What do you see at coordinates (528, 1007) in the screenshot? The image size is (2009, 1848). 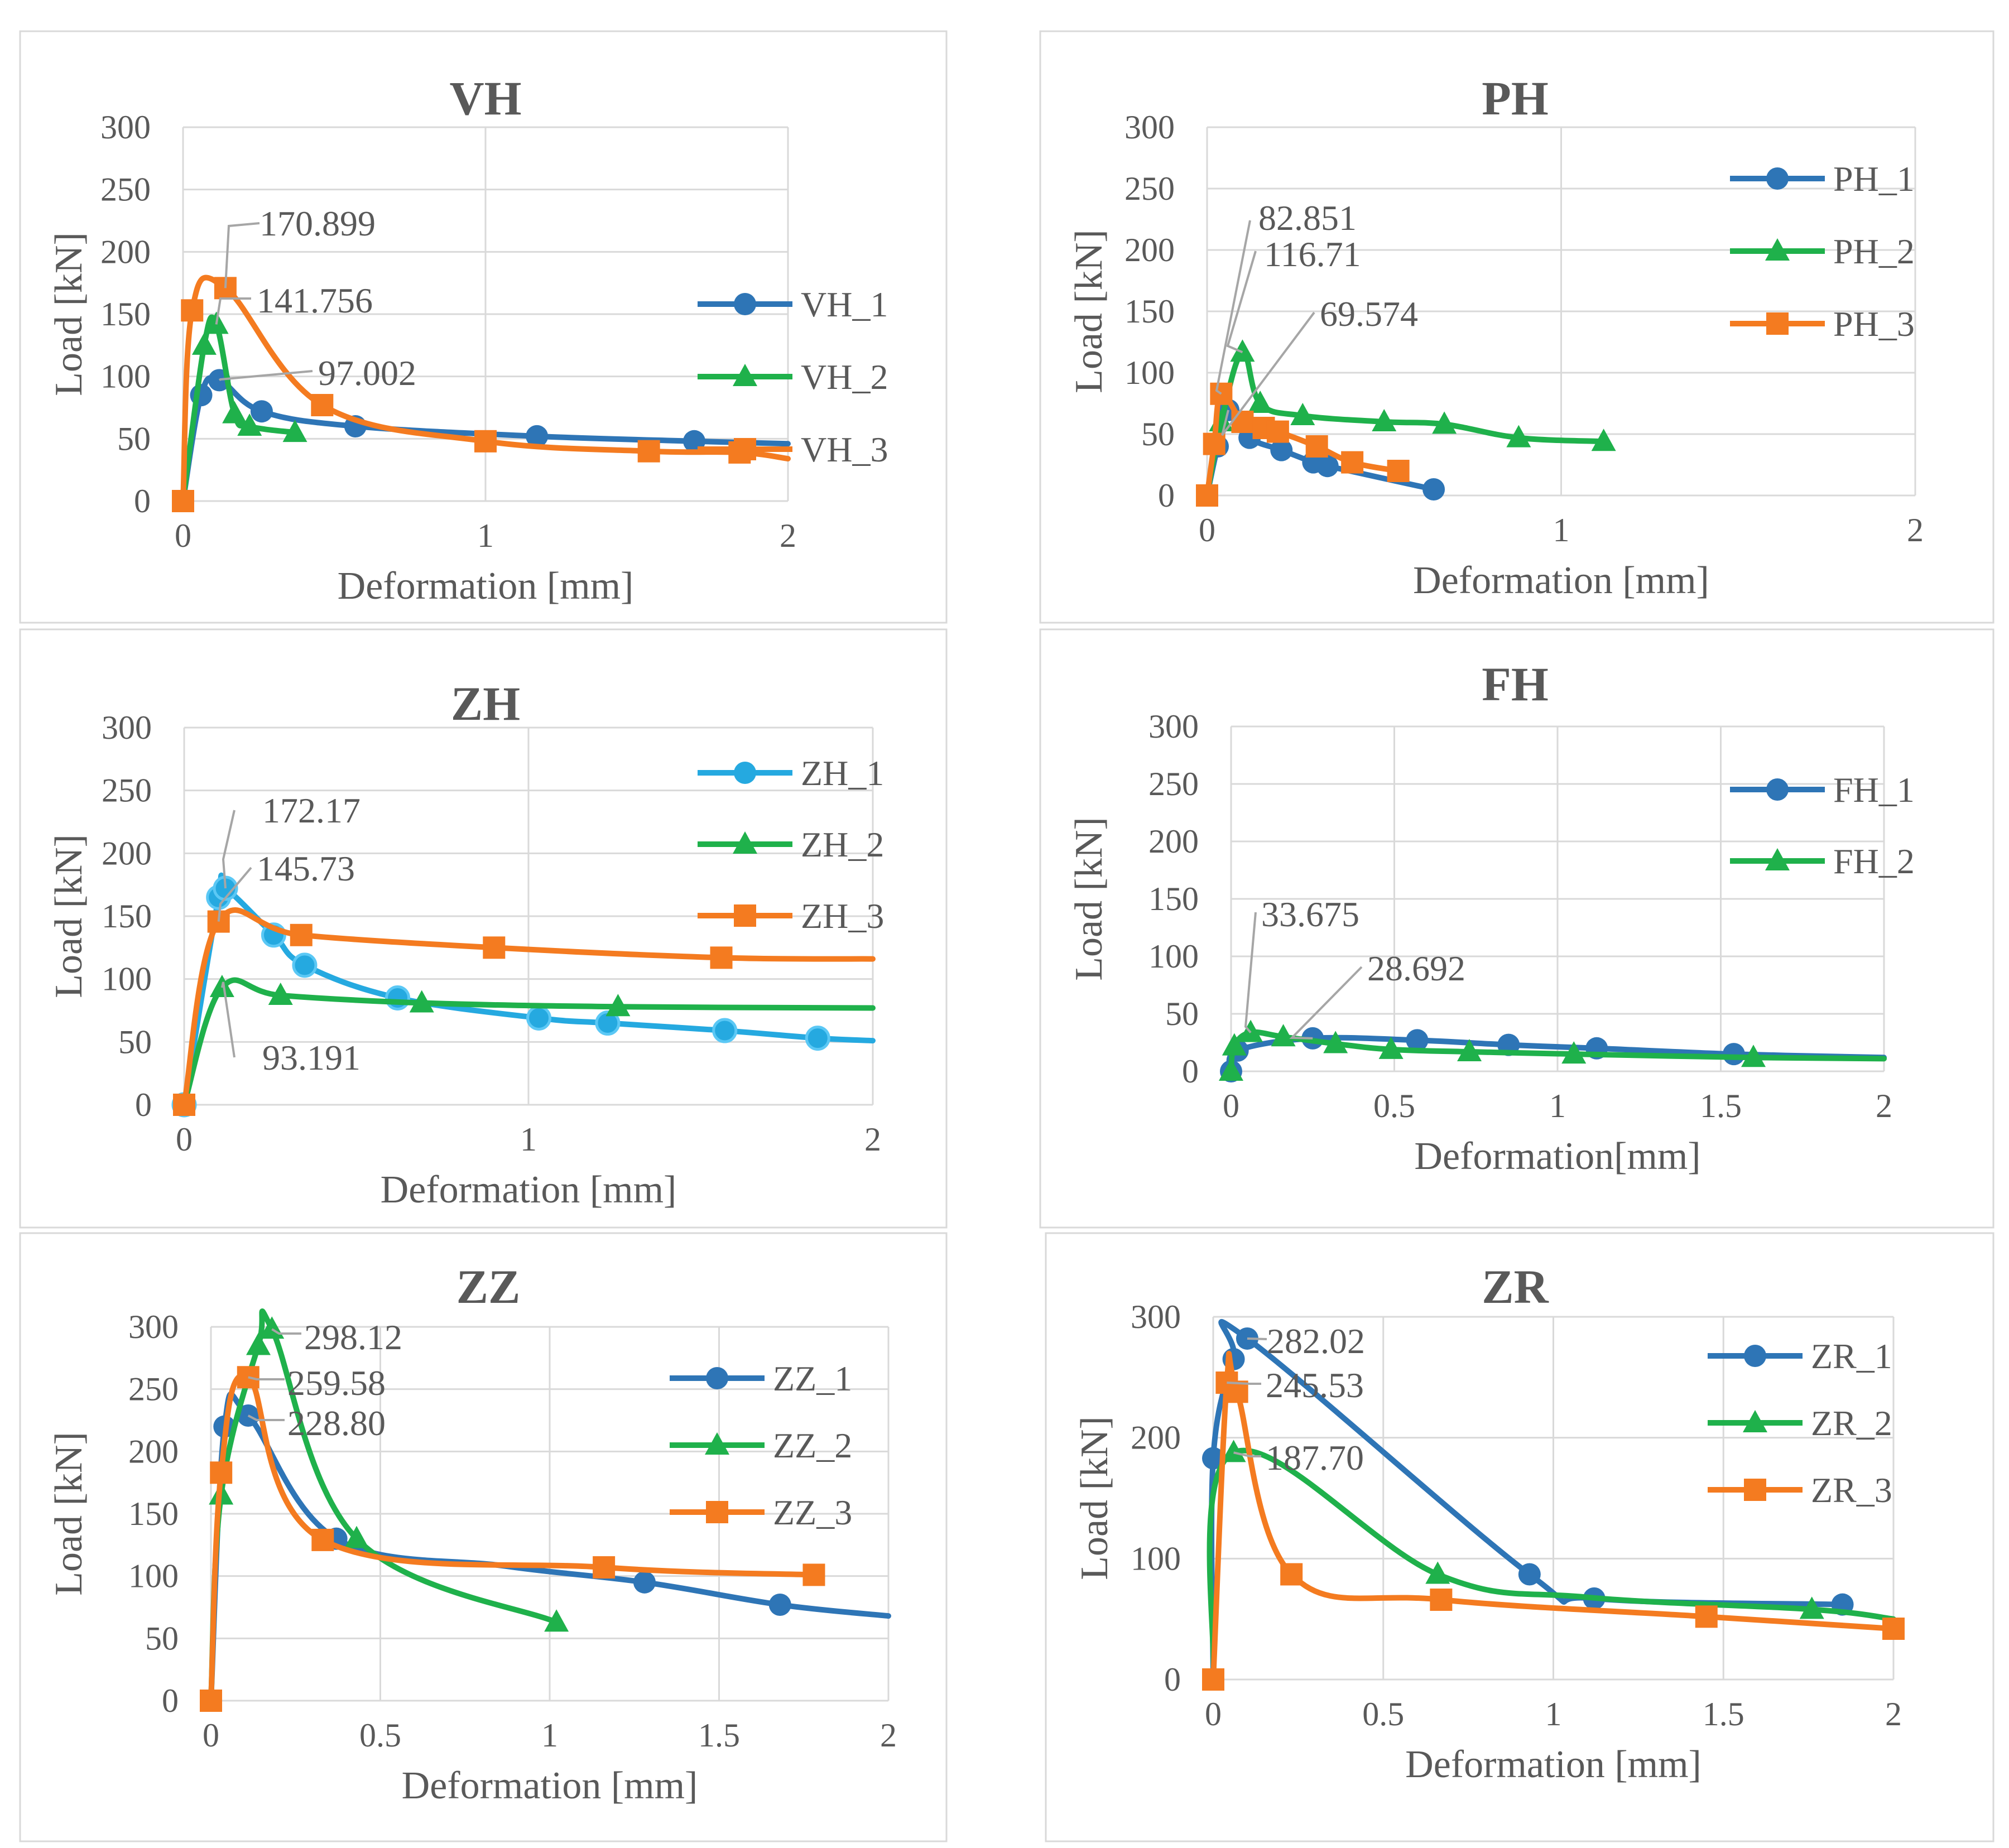 I see `series-line` at bounding box center [528, 1007].